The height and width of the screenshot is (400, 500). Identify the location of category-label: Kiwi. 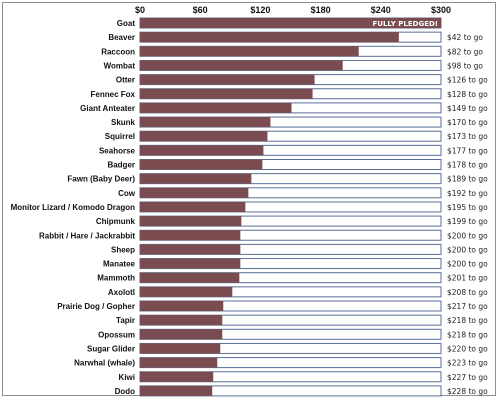
(127, 377).